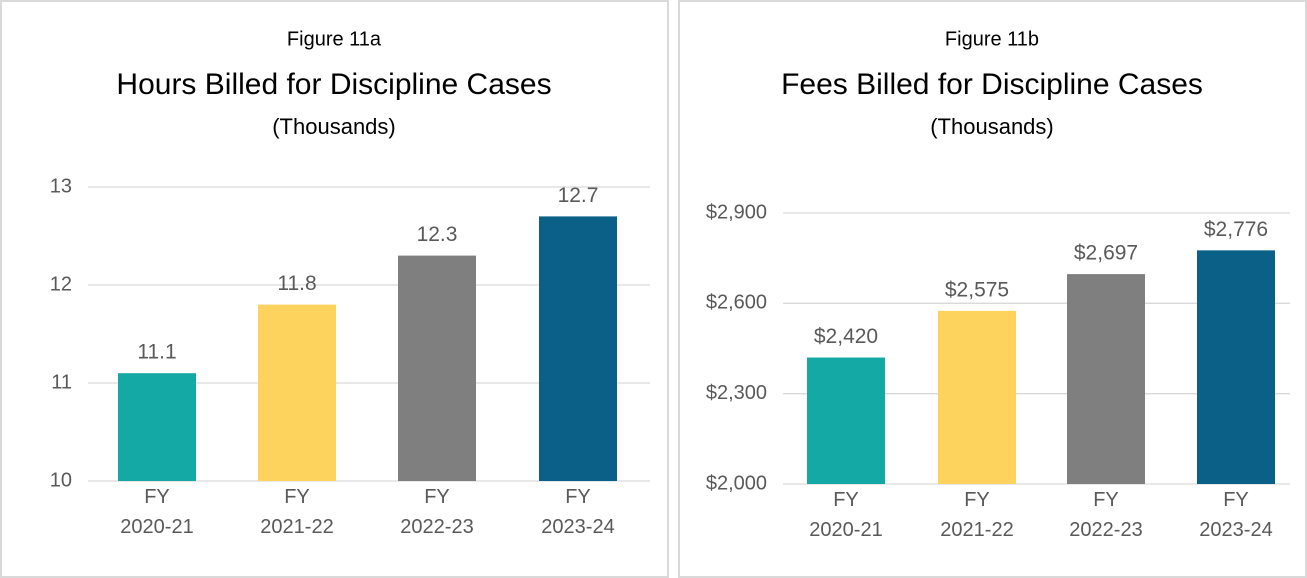 The height and width of the screenshot is (578, 1307). I want to click on data-label: 12.7, so click(578, 195).